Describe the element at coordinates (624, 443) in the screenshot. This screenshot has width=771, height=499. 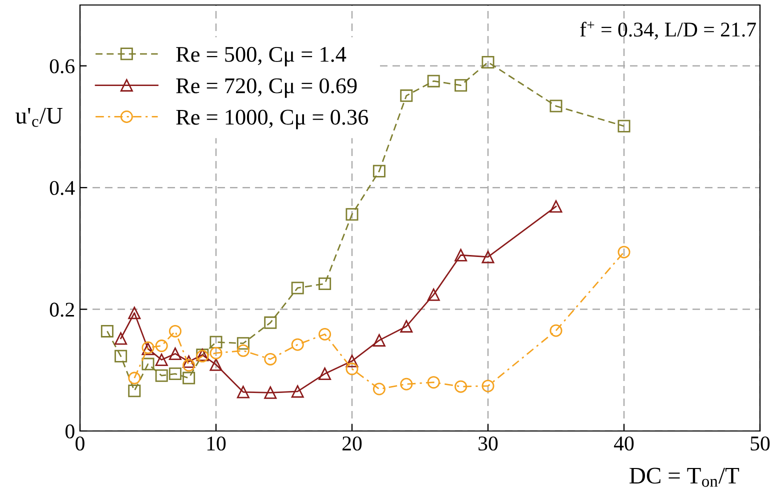
I see `x-tick-label: 40` at that location.